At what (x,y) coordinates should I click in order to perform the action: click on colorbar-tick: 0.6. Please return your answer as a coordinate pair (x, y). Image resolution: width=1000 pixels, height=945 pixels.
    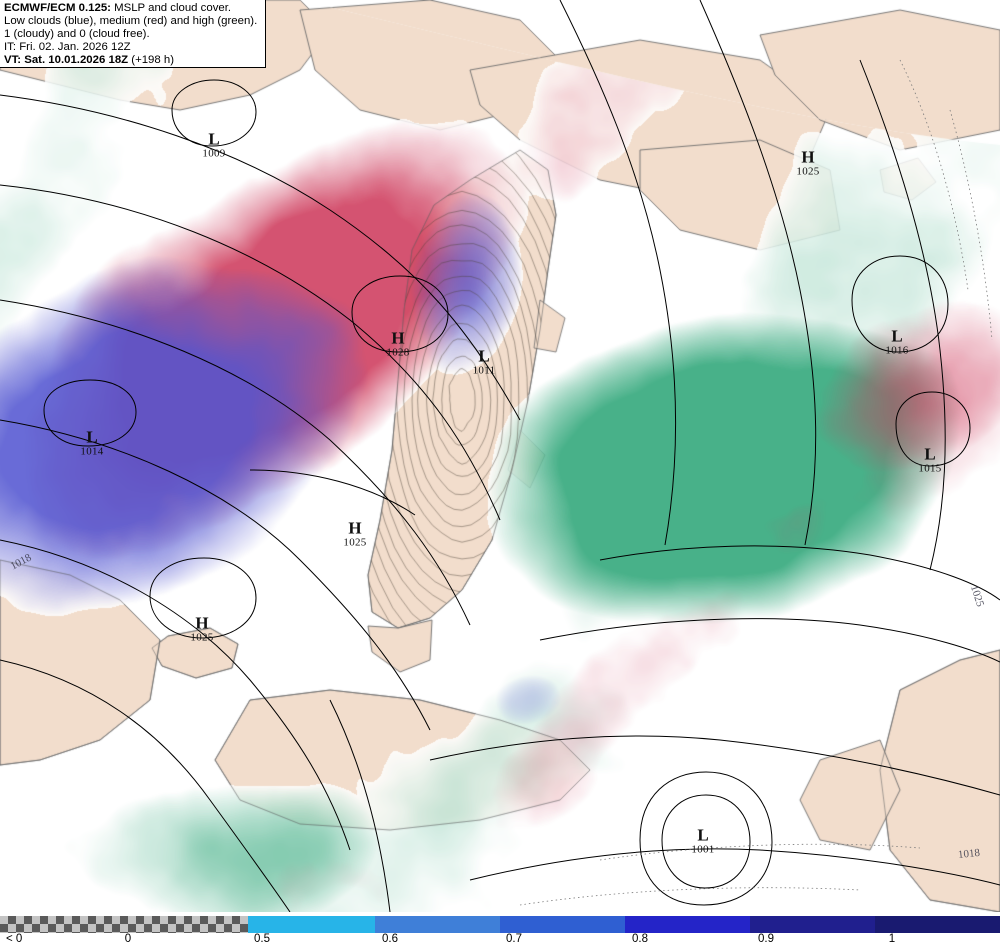
    Looking at the image, I should click on (390, 939).